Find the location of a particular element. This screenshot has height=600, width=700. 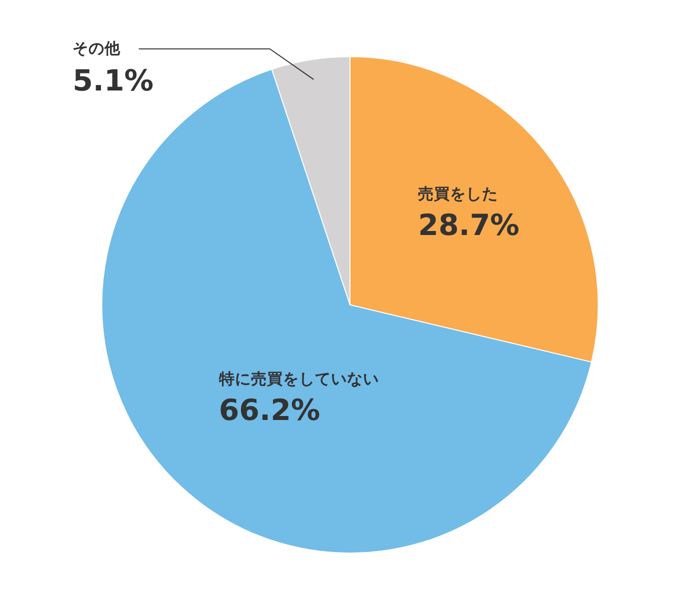

data-label: 5.1% is located at coordinates (113, 81).